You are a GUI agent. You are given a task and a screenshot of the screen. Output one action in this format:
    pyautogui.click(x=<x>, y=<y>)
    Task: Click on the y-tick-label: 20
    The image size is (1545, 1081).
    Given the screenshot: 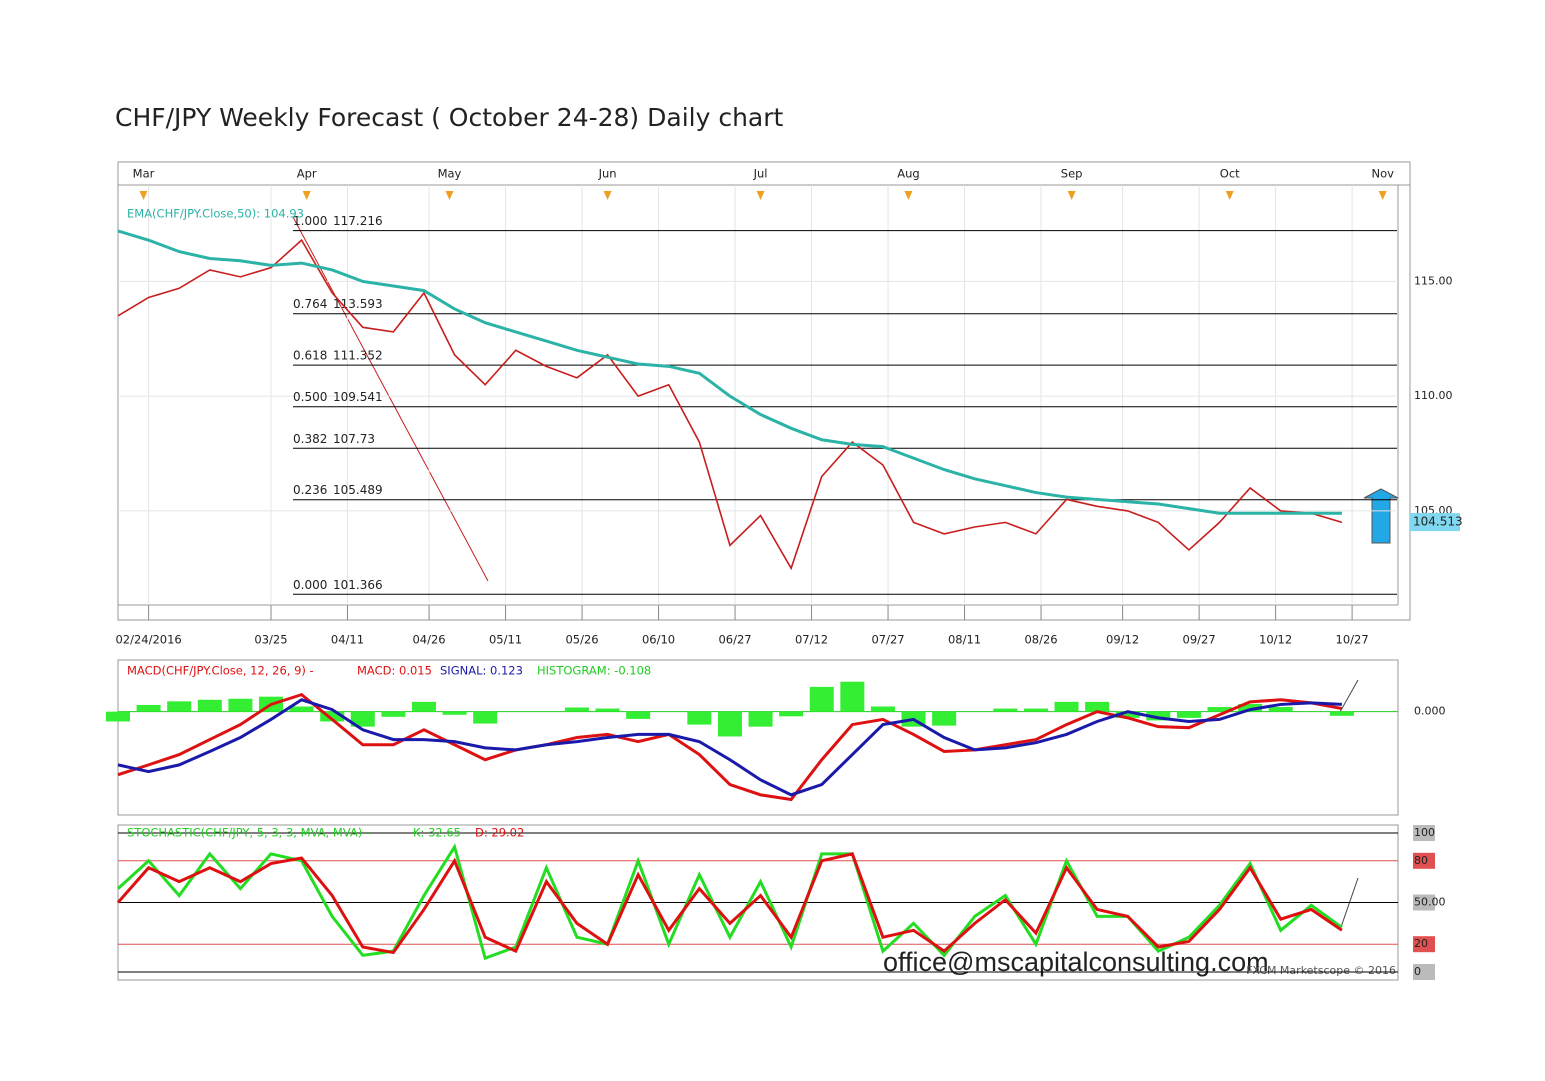 What is the action you would take?
    pyautogui.click(x=1421, y=943)
    